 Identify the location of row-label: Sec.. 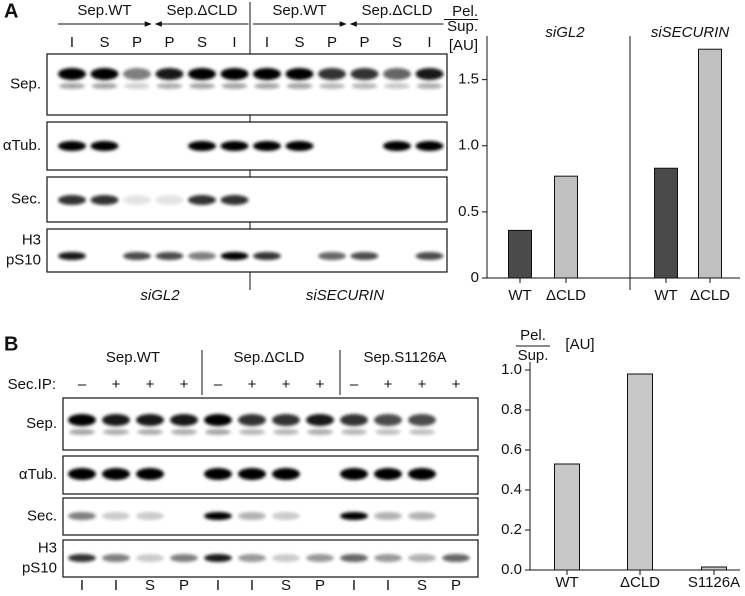
(26, 198).